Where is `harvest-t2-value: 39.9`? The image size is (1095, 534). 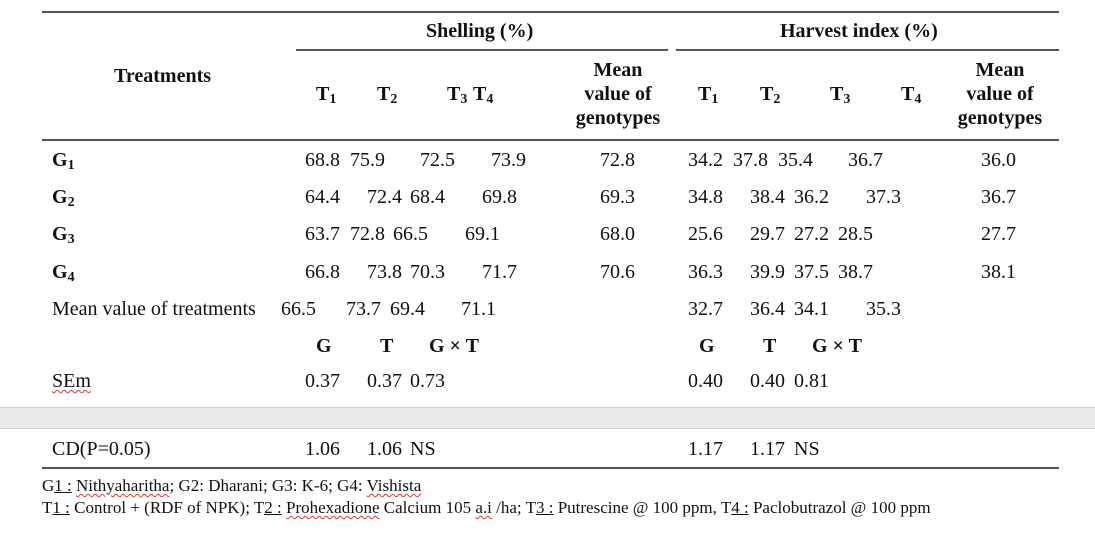
harvest-t2-value: 39.9 is located at coordinates (767, 272).